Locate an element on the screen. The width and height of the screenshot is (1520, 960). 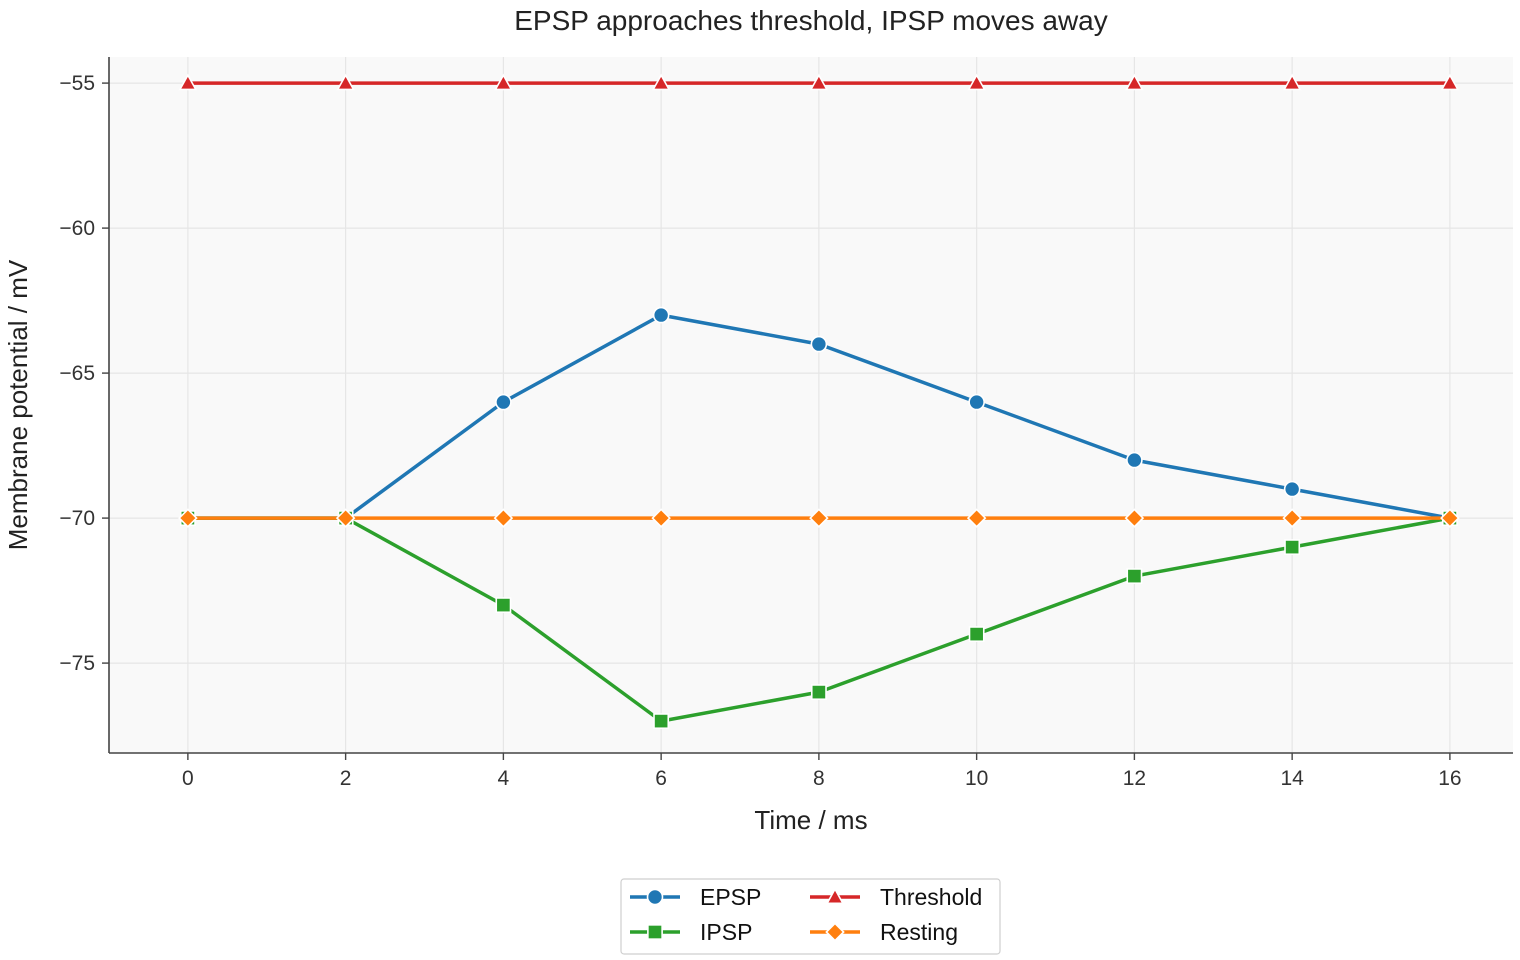
legend-label: Resting is located at coordinates (919, 932).